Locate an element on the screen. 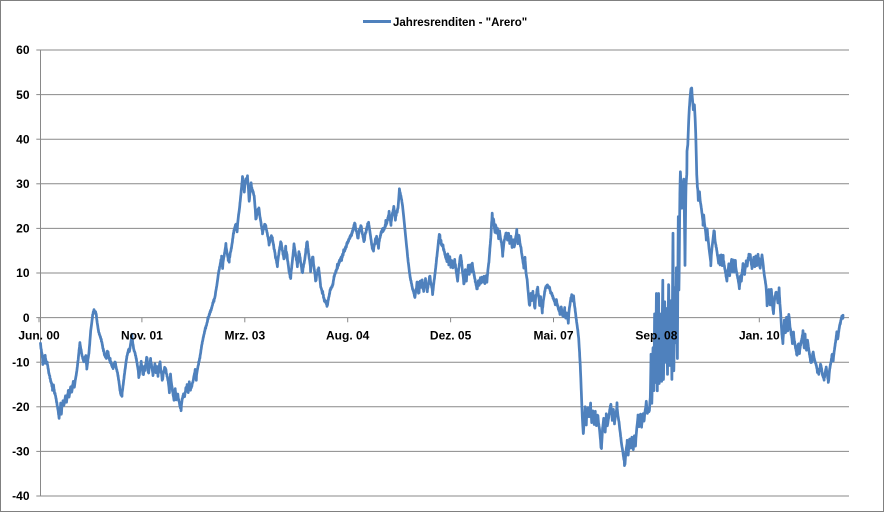  svg-text: Sep. 08 is located at coordinates (656, 336).